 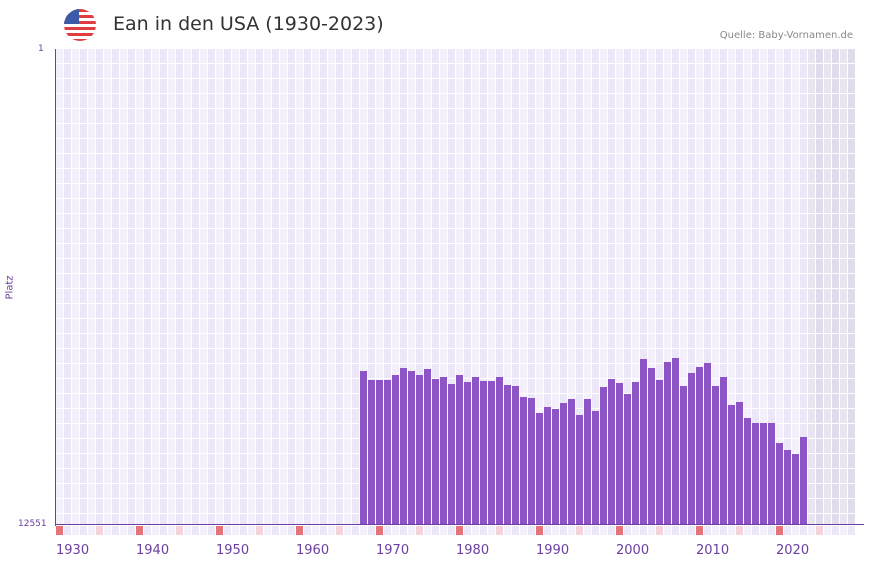 I want to click on bar-1986, so click(x=507, y=455).